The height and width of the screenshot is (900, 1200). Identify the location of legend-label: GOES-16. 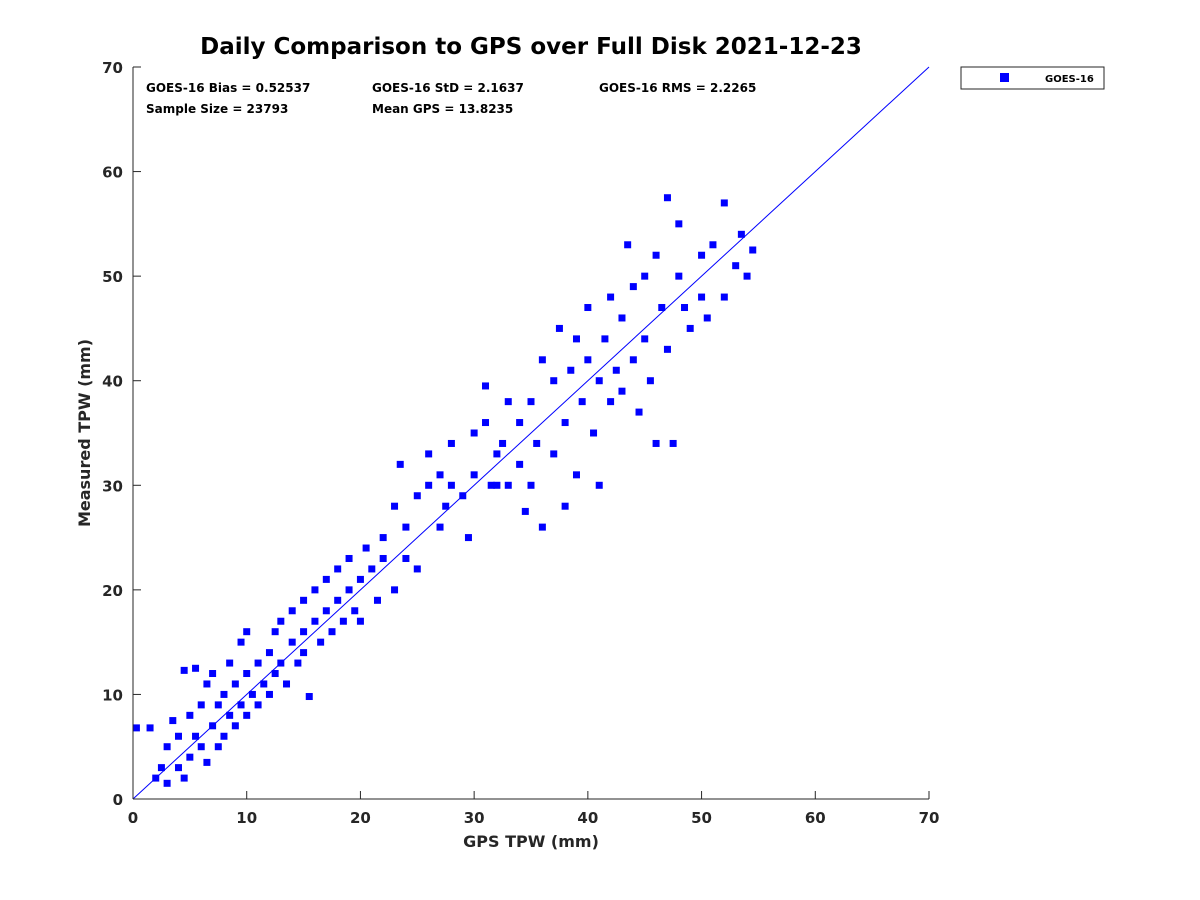
(1069, 79).